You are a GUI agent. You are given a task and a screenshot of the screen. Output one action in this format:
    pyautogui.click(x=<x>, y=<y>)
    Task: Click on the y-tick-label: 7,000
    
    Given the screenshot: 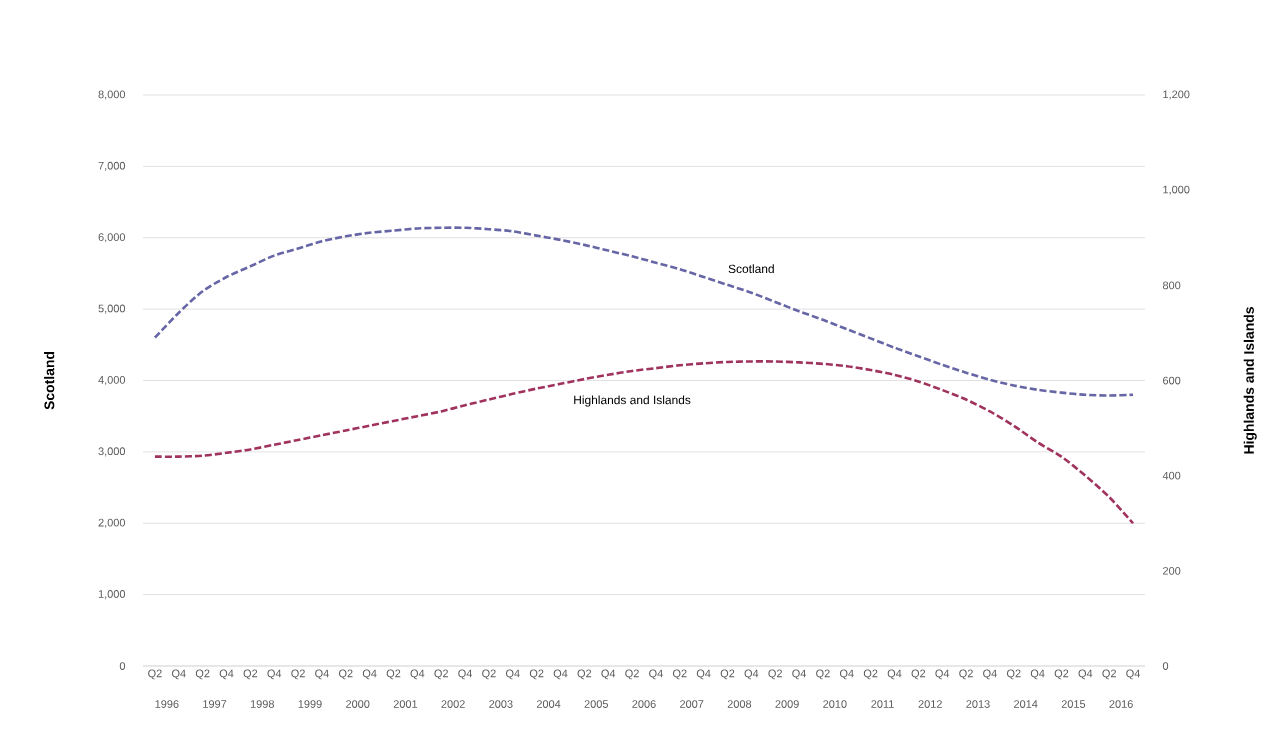 What is the action you would take?
    pyautogui.click(x=112, y=166)
    